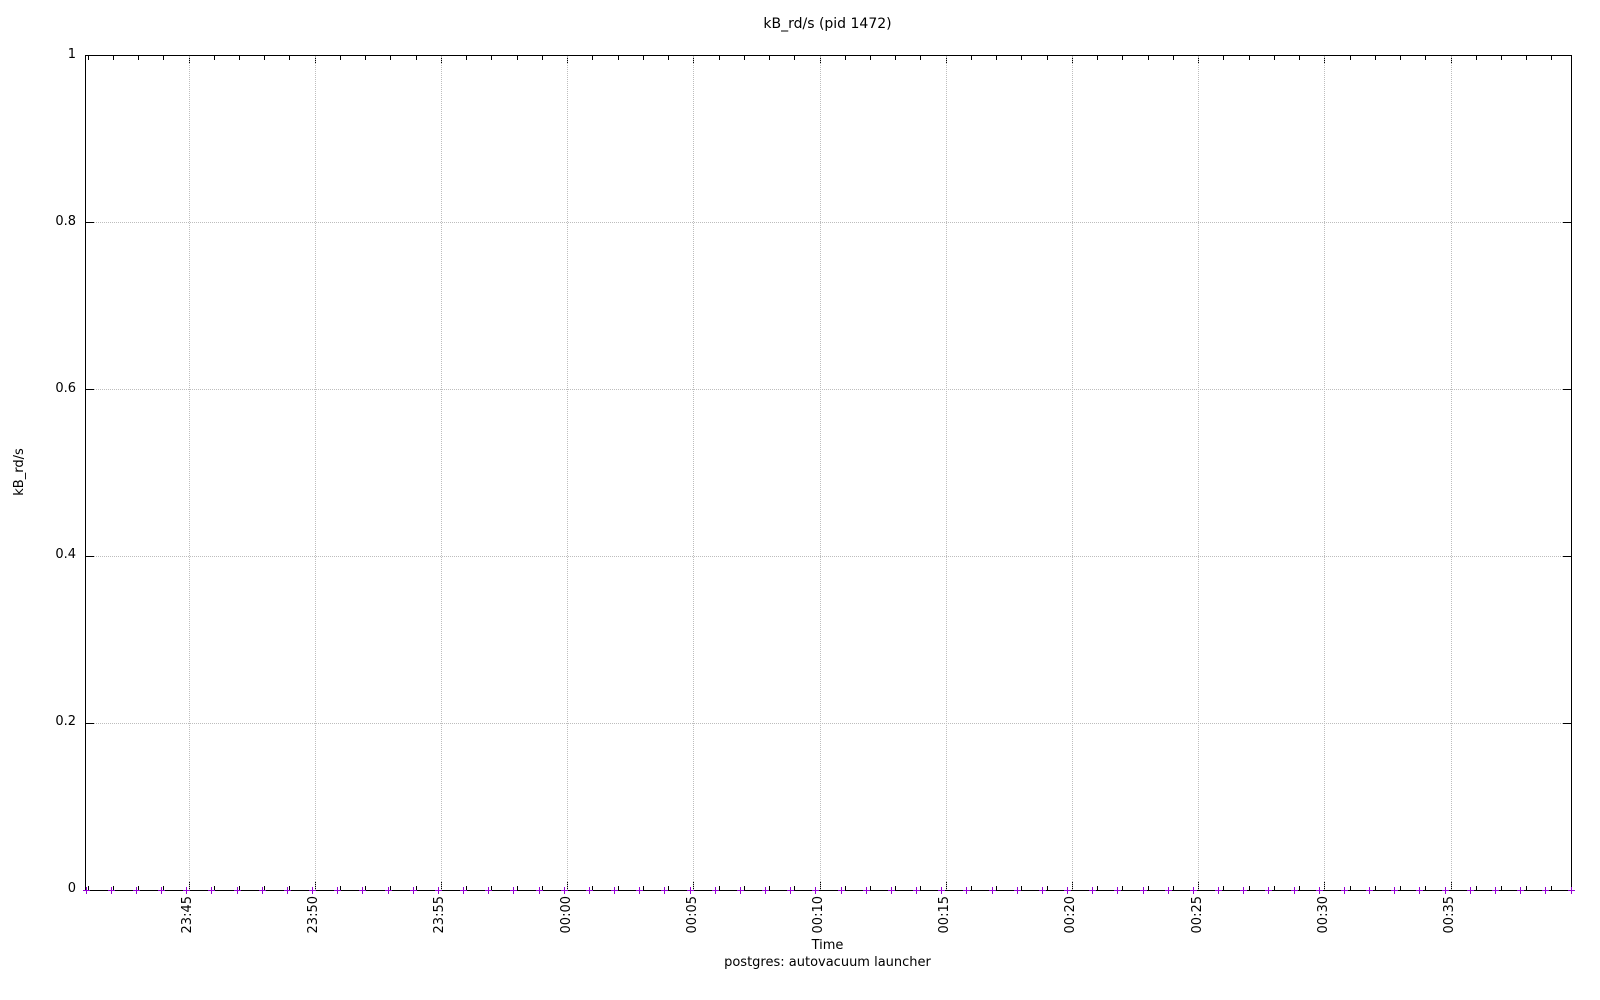 The width and height of the screenshot is (1600, 1000). Describe the element at coordinates (828, 390) in the screenshot. I see `y-gridline` at that location.